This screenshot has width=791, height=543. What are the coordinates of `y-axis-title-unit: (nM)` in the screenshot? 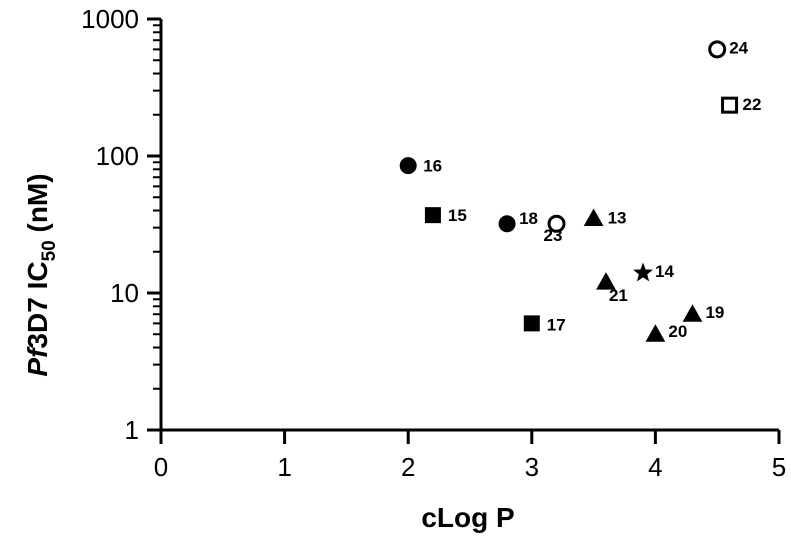 It's located at (37, 206).